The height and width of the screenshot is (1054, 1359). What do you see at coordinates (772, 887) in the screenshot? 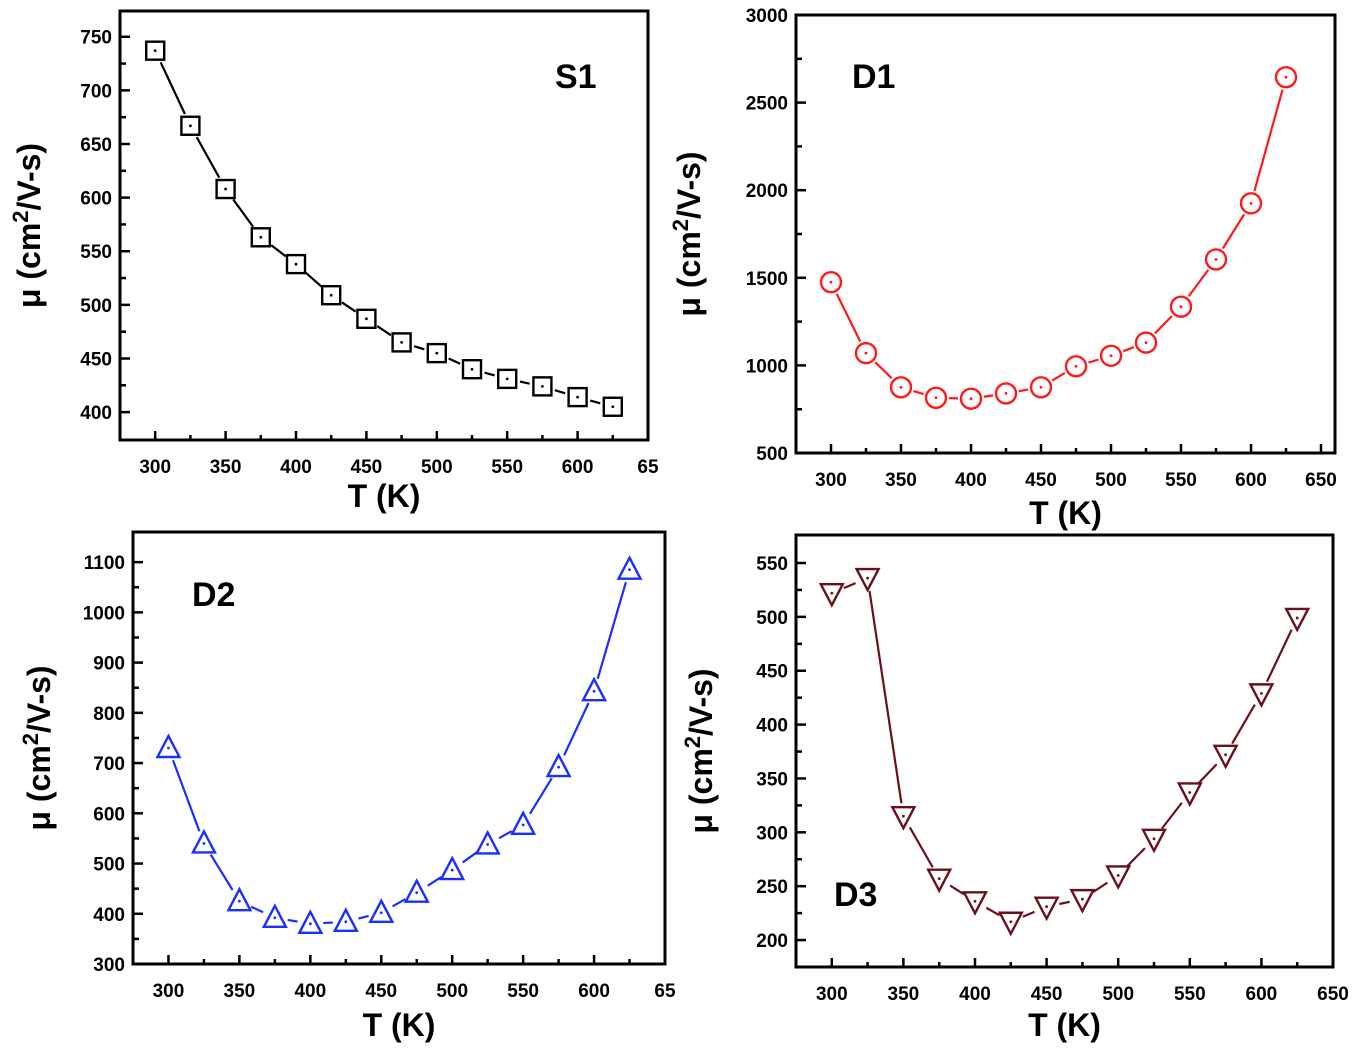
I see `y-tick-label: 250` at bounding box center [772, 887].